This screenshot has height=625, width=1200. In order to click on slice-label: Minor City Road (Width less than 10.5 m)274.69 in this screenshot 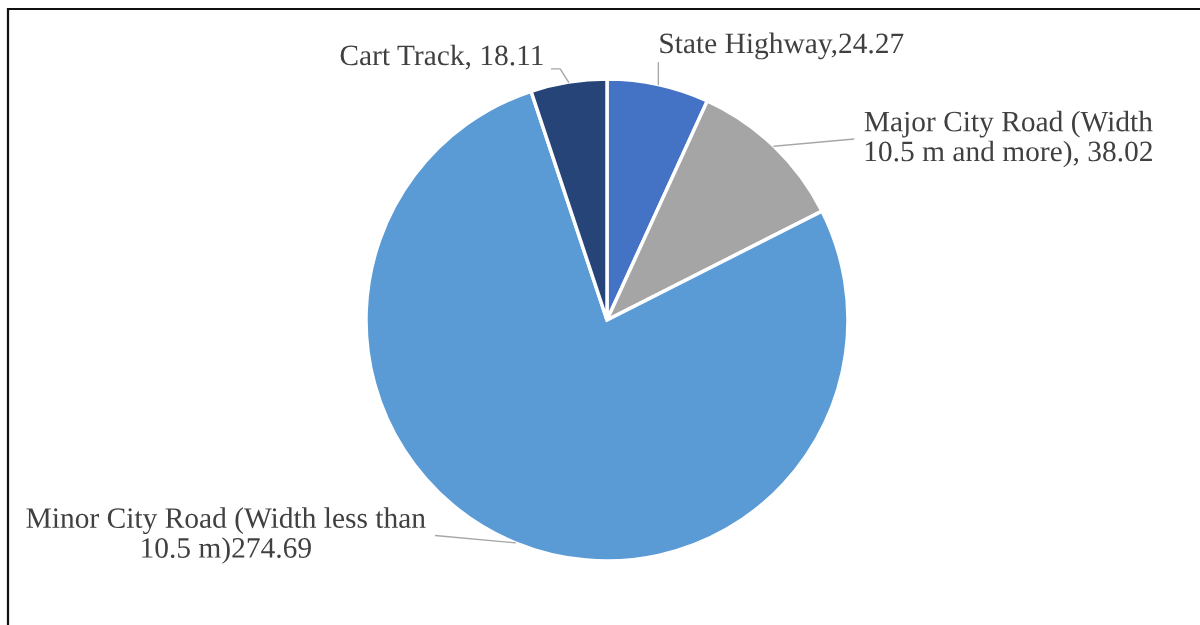, I will do `click(226, 535)`.